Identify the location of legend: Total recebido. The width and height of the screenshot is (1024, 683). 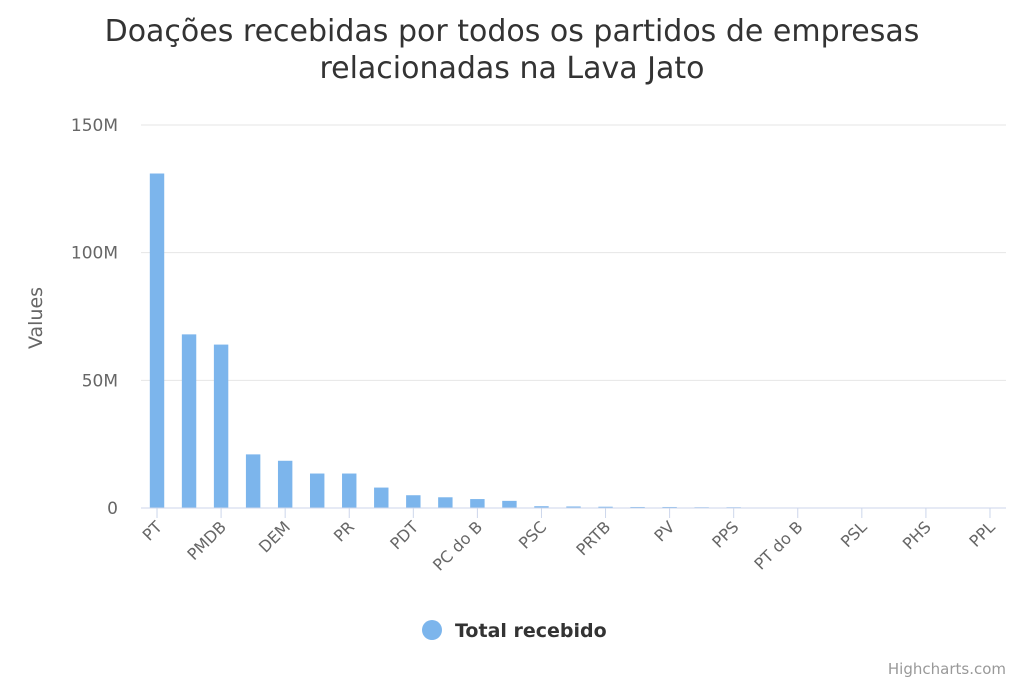
(514, 631).